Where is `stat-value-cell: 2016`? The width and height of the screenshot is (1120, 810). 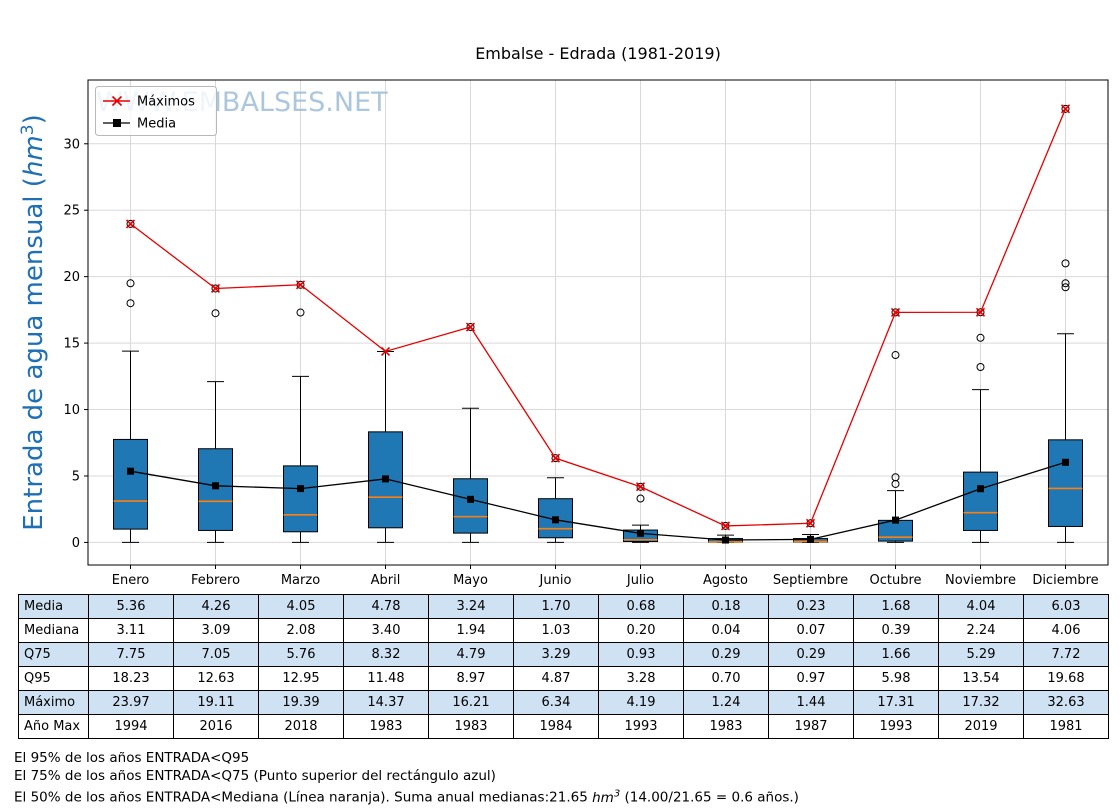 stat-value-cell: 2016 is located at coordinates (216, 726).